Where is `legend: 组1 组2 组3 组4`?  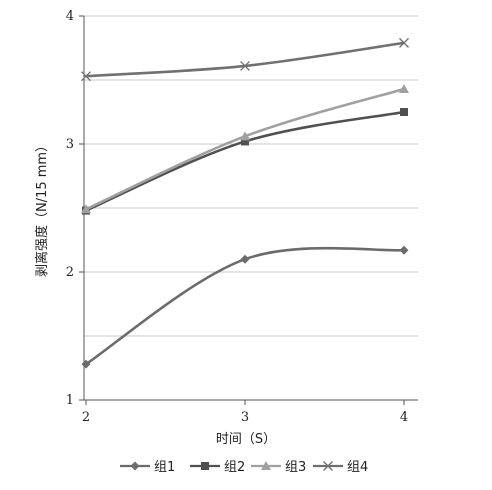 legend: 组1 组2 组3 组4 is located at coordinates (244, 467).